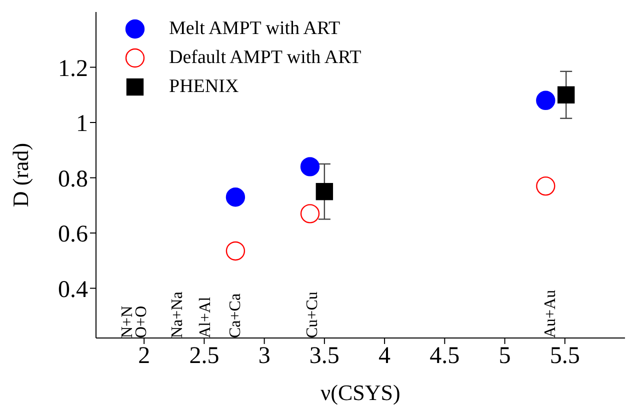 This screenshot has width=637, height=420. What do you see at coordinates (235, 315) in the screenshot?
I see `annotation: Ca+Ca` at bounding box center [235, 315].